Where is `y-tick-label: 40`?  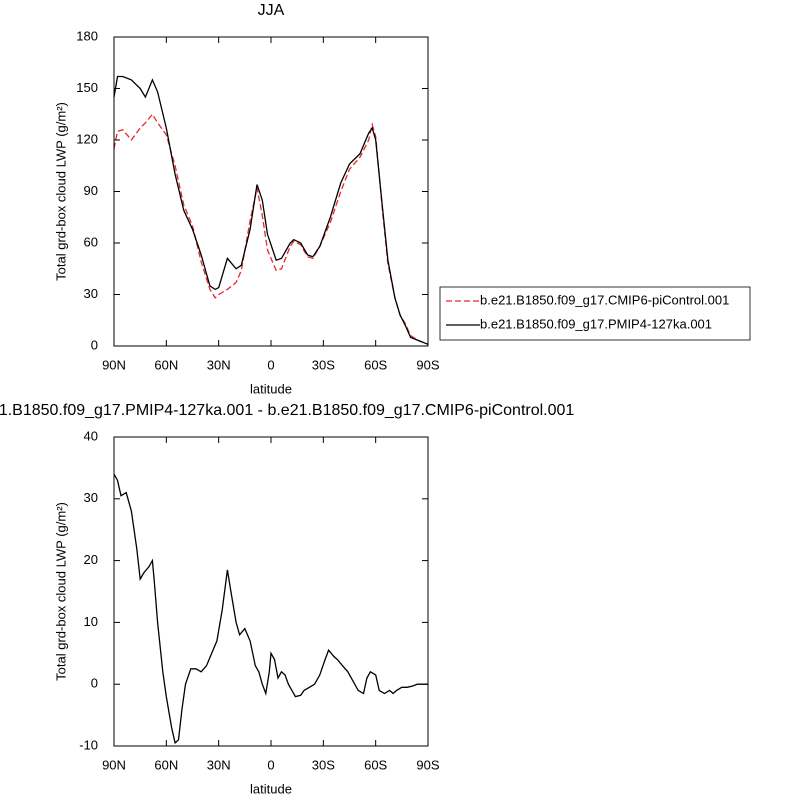 y-tick-label: 40 is located at coordinates (91, 435).